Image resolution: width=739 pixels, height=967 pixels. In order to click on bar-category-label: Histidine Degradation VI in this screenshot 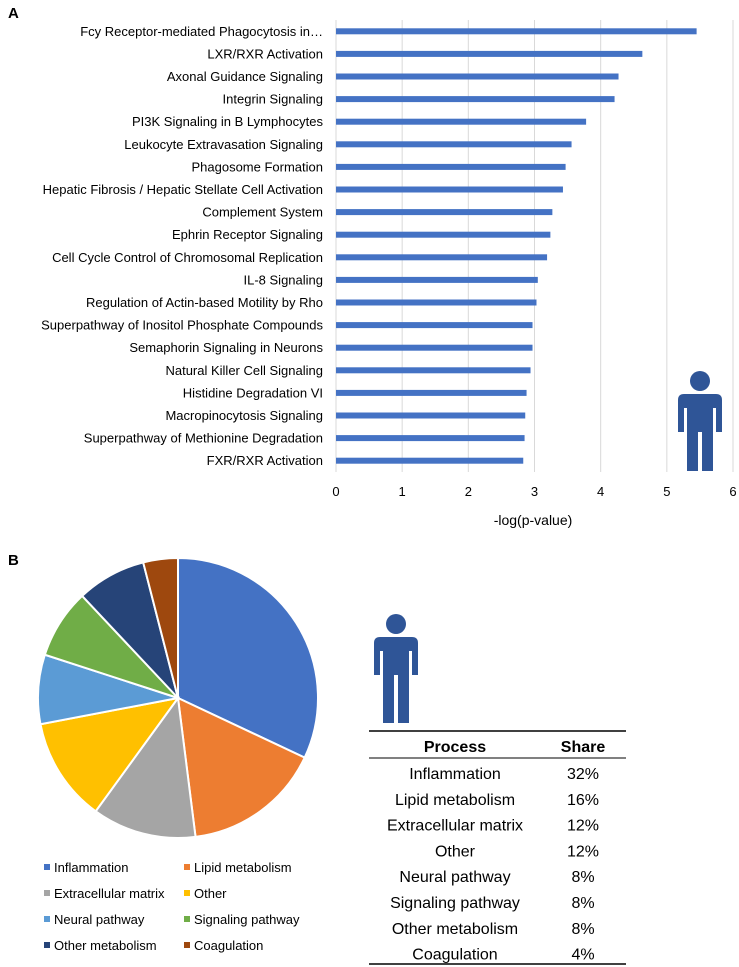, I will do `click(253, 392)`.